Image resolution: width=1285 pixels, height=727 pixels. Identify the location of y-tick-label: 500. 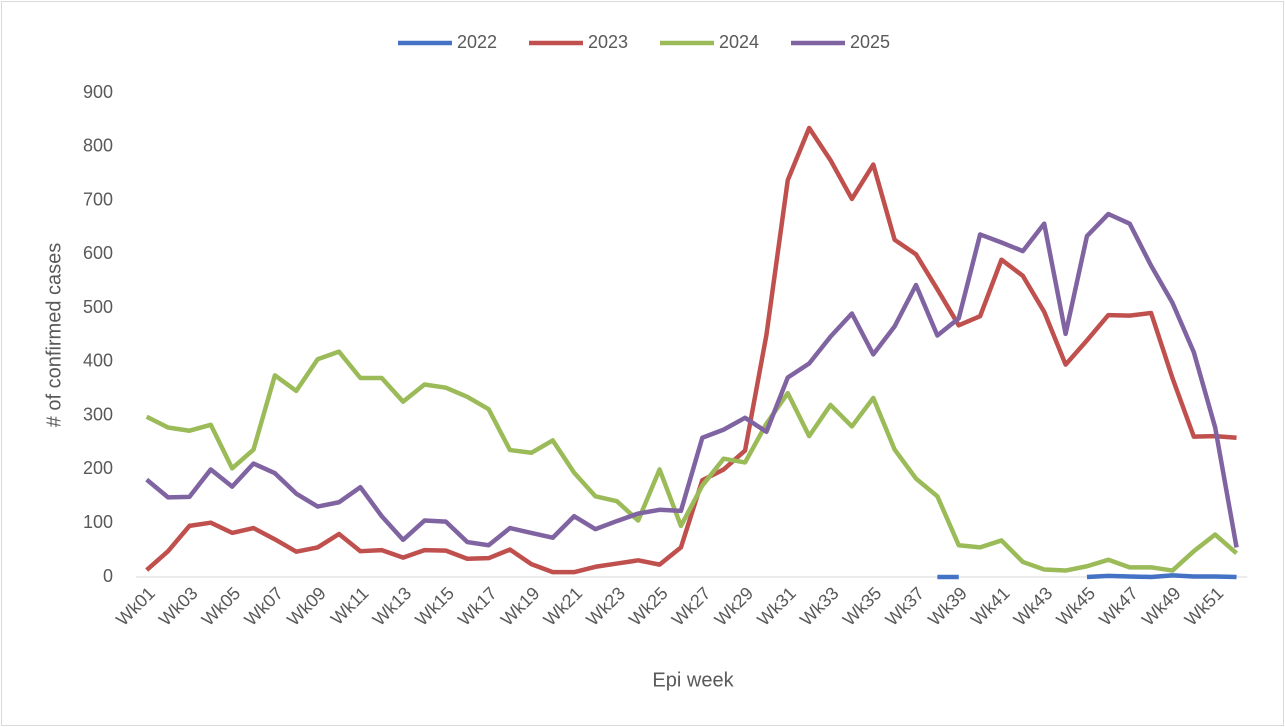
(98, 307).